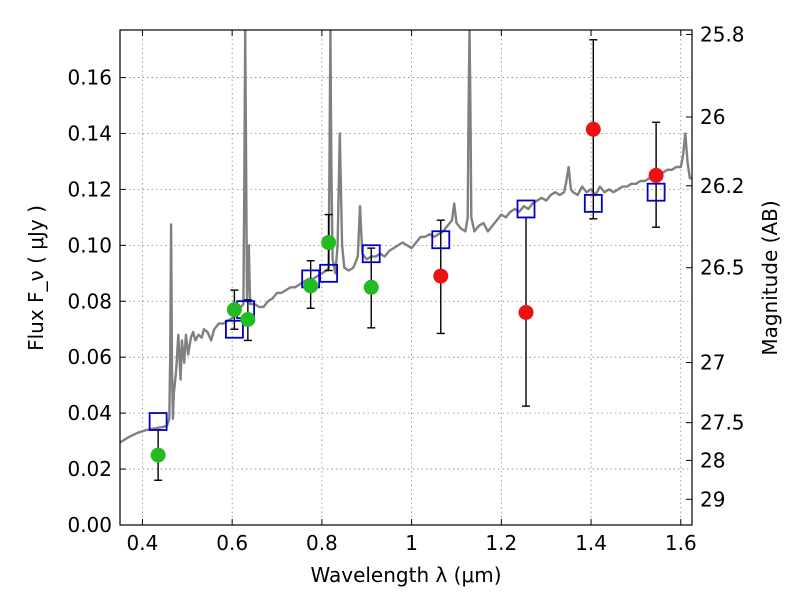 The image size is (800, 605). What do you see at coordinates (89, 357) in the screenshot?
I see `y-tick-label: 0.06` at bounding box center [89, 357].